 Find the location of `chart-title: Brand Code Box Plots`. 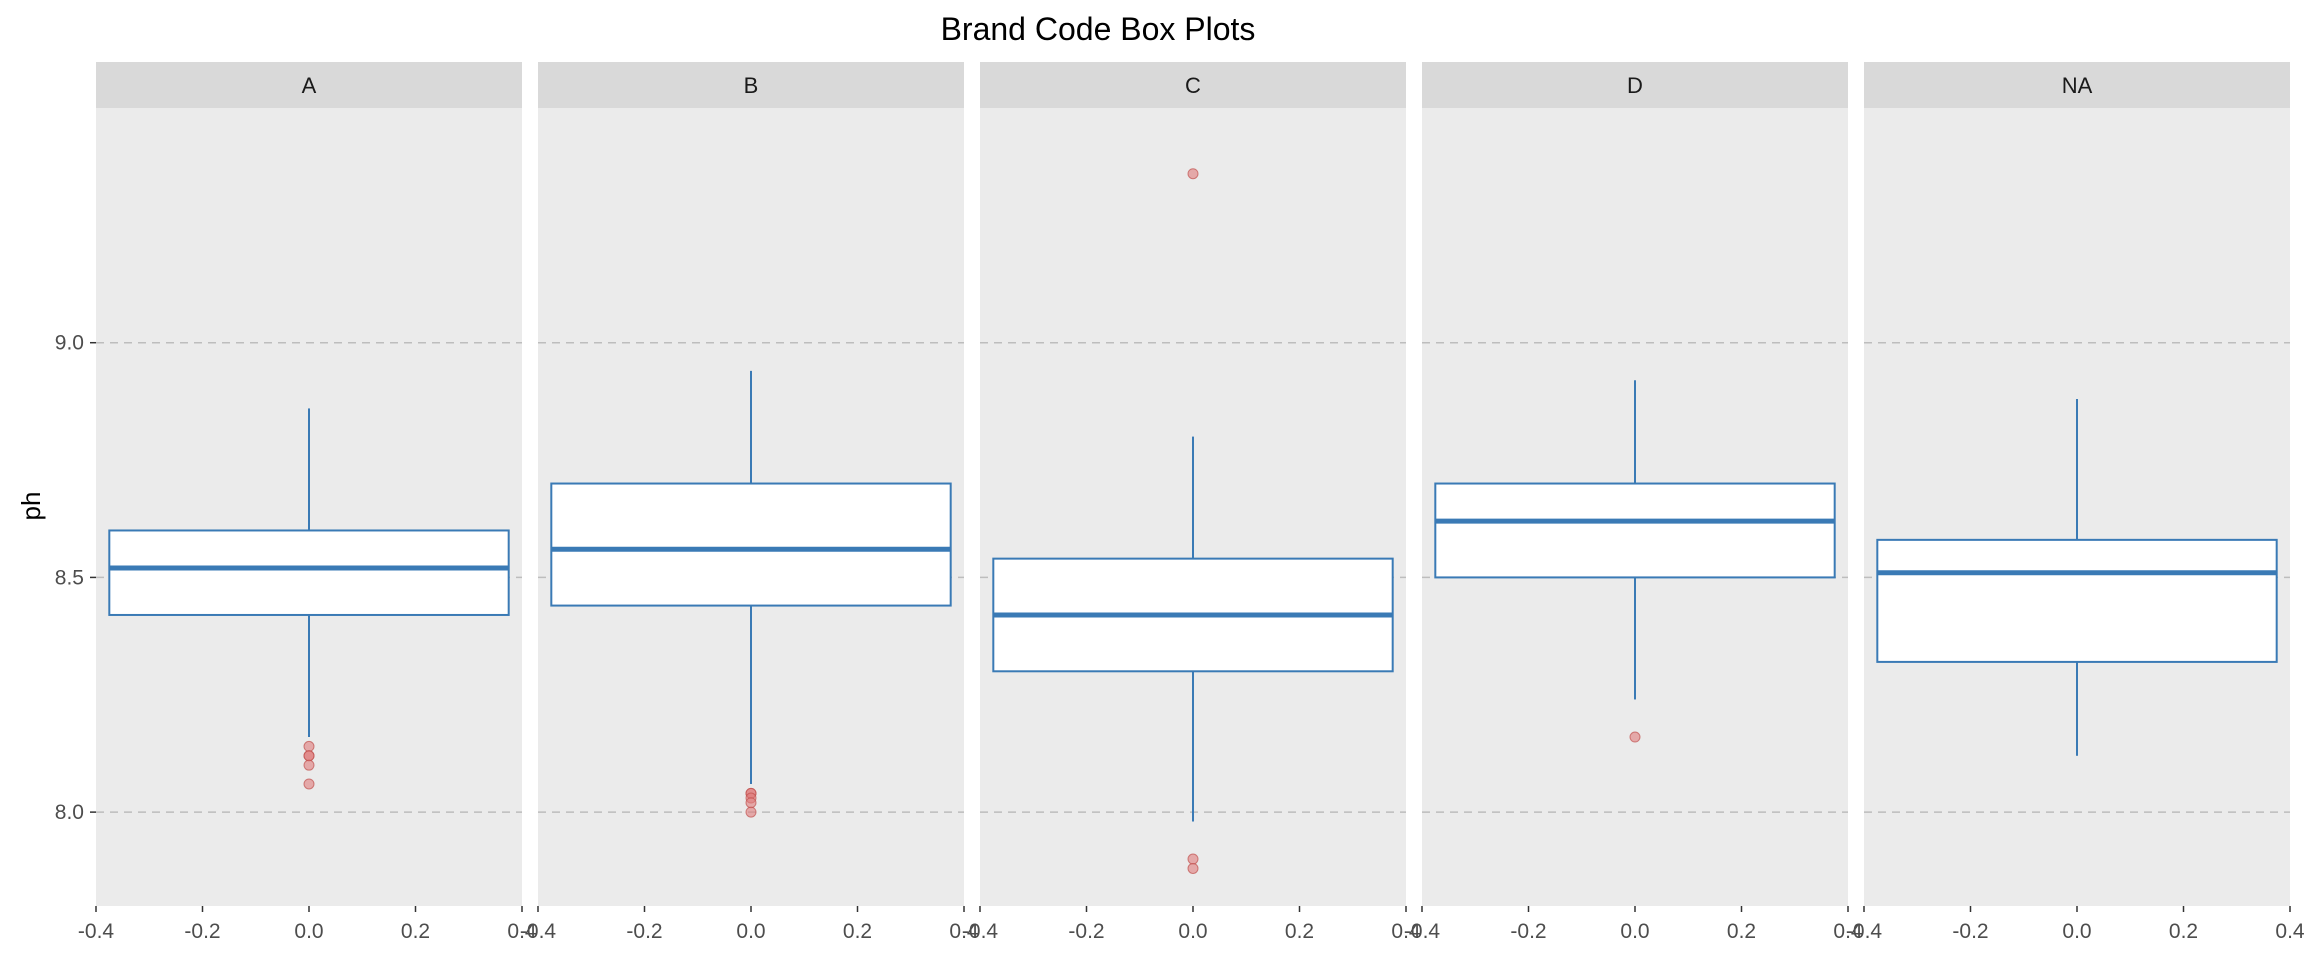

chart-title: Brand Code Box Plots is located at coordinates (1098, 29).